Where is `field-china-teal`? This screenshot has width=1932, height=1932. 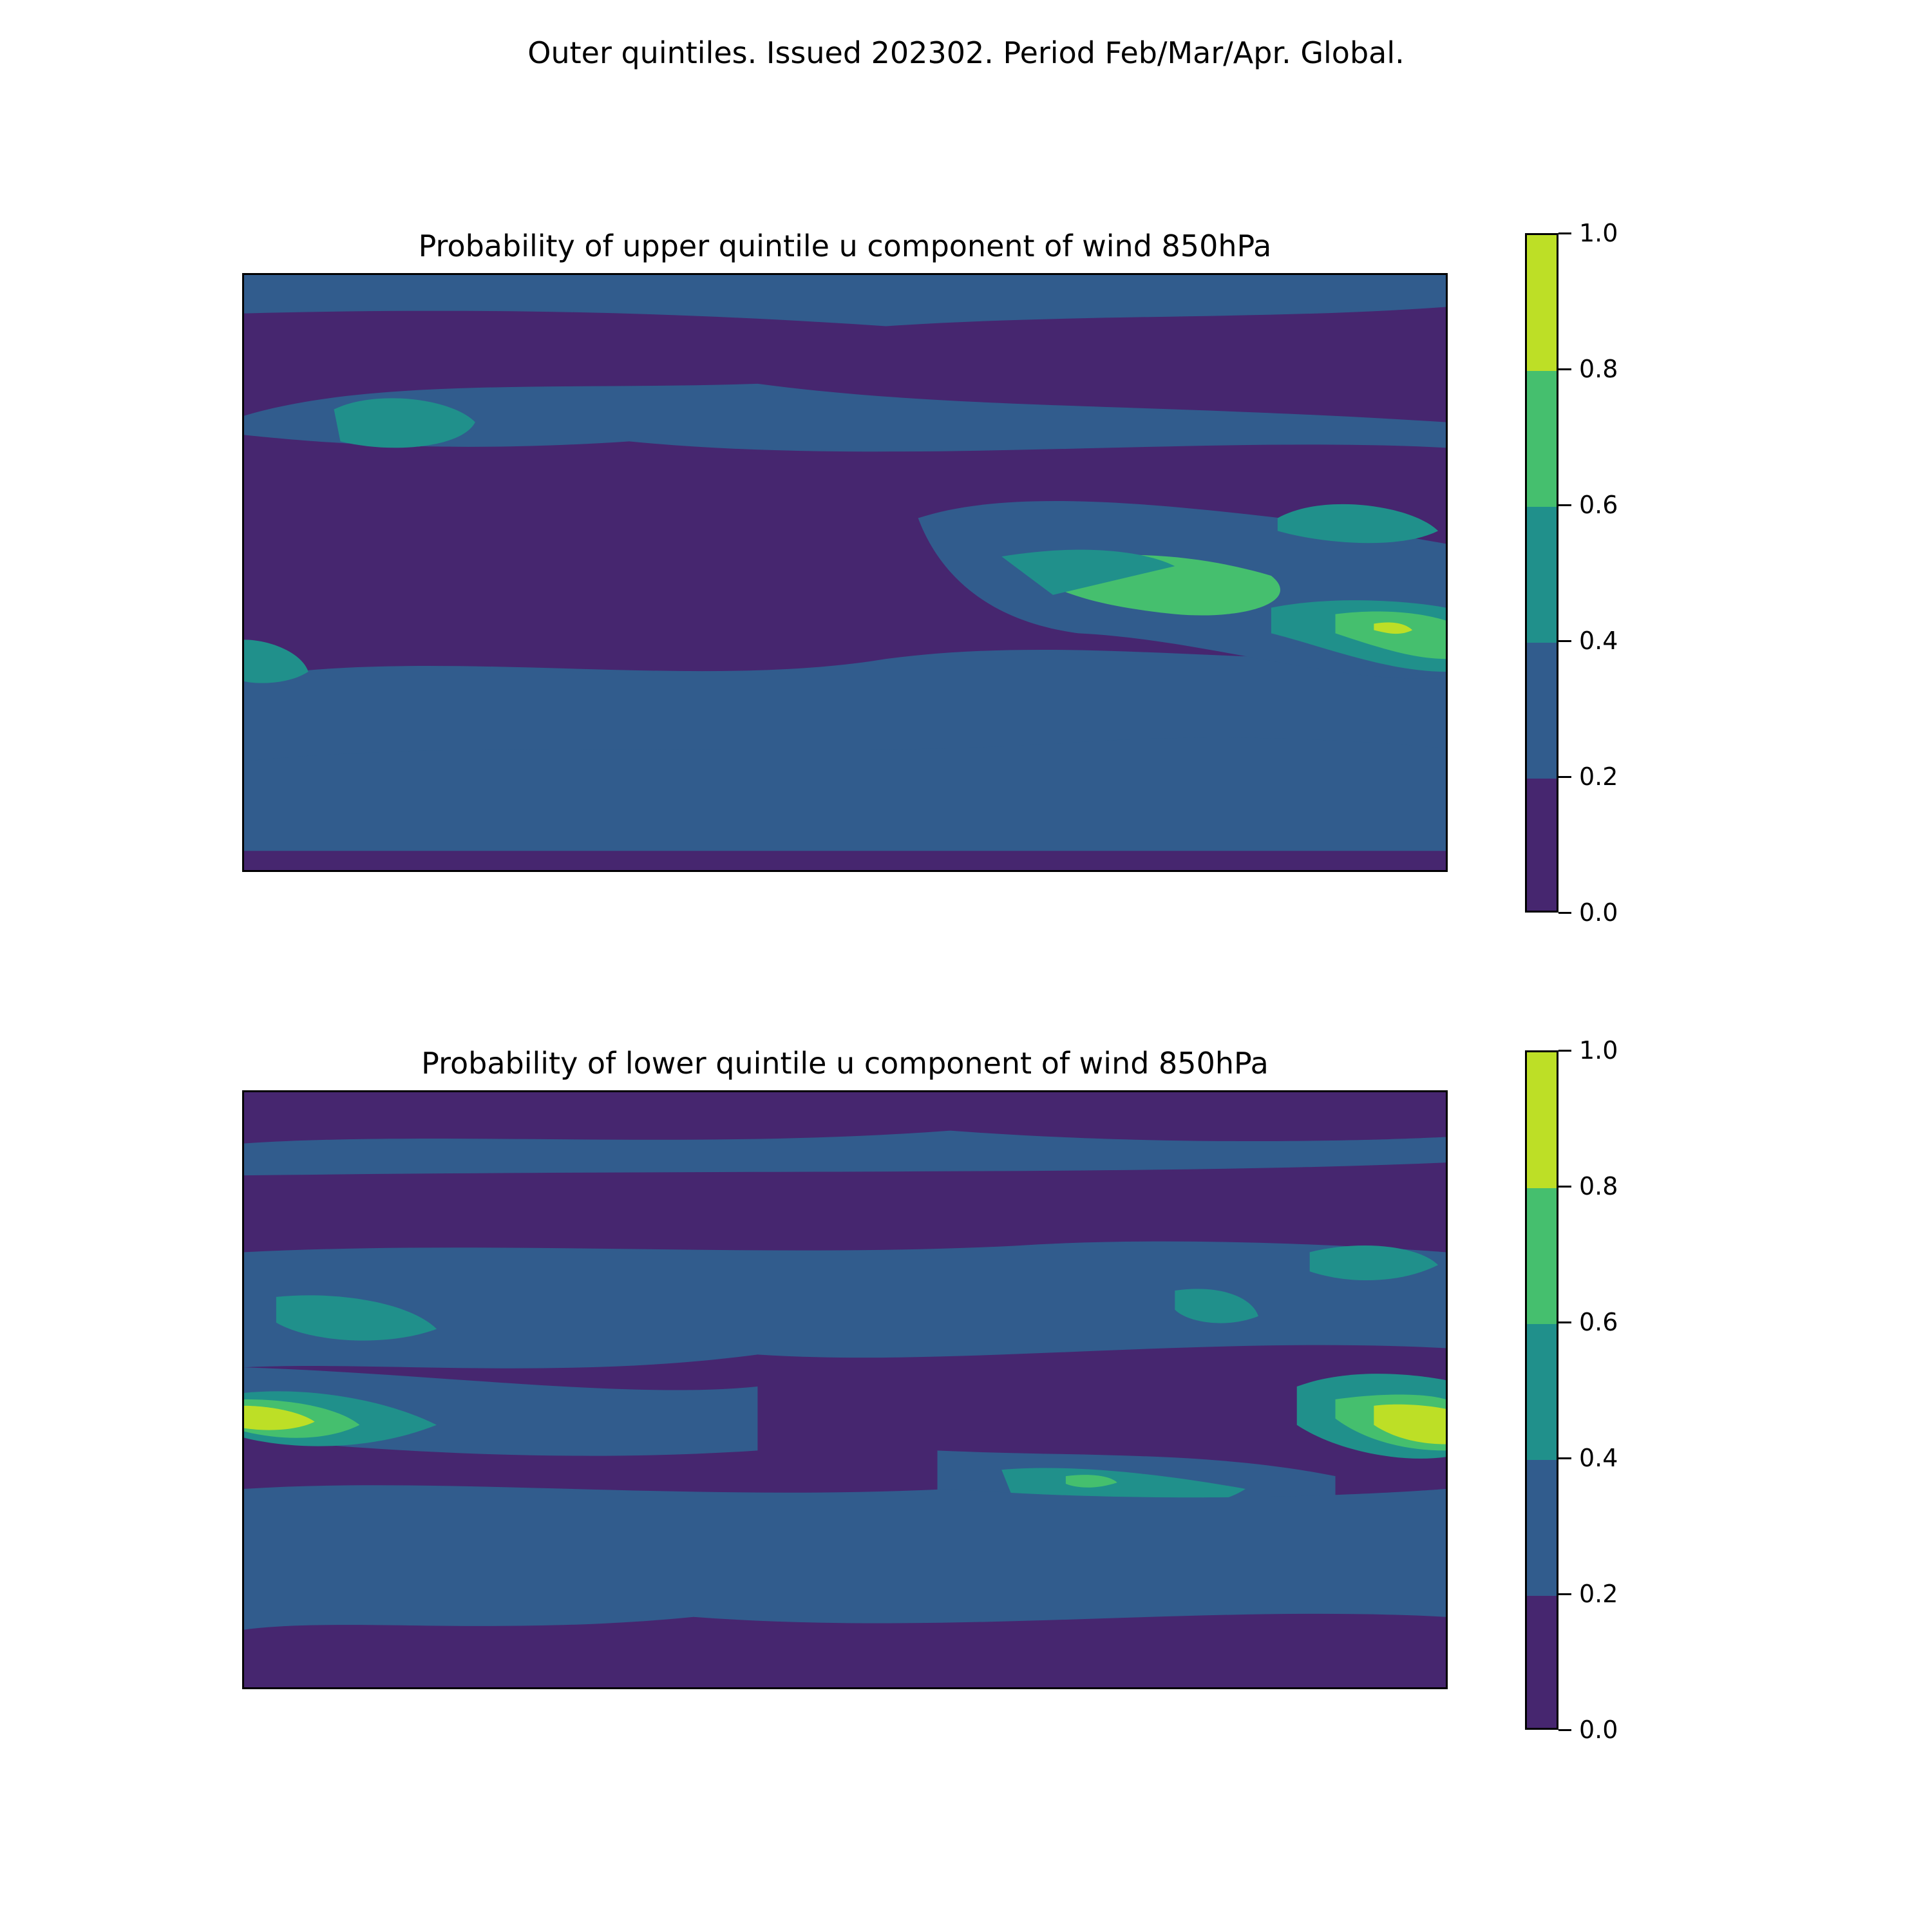
field-china-teal is located at coordinates (1217, 1306).